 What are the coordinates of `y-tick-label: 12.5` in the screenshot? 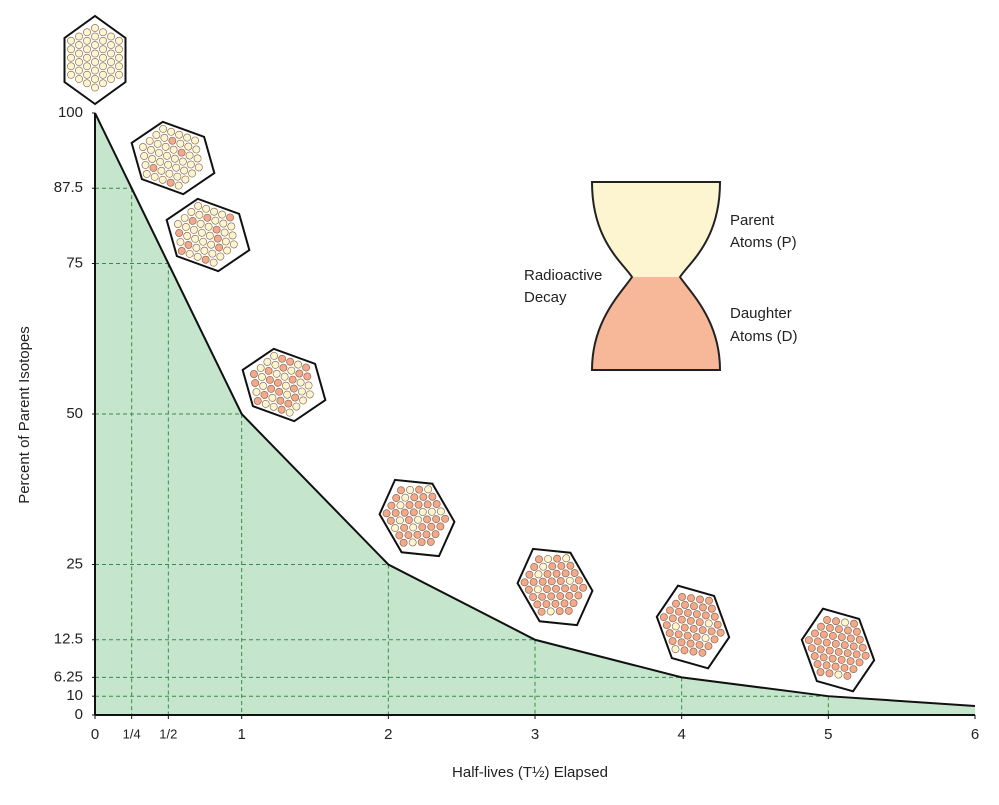 It's located at (68, 639).